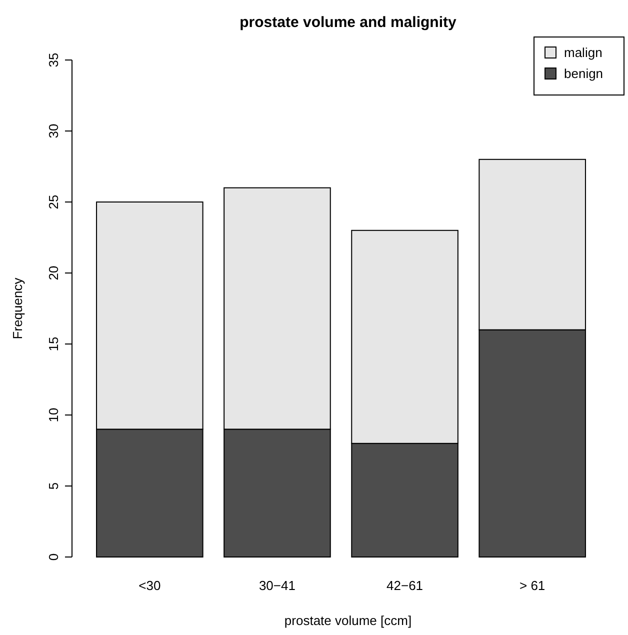 The width and height of the screenshot is (628, 635). Describe the element at coordinates (149, 585) in the screenshot. I see `x-tick-label: <30` at that location.